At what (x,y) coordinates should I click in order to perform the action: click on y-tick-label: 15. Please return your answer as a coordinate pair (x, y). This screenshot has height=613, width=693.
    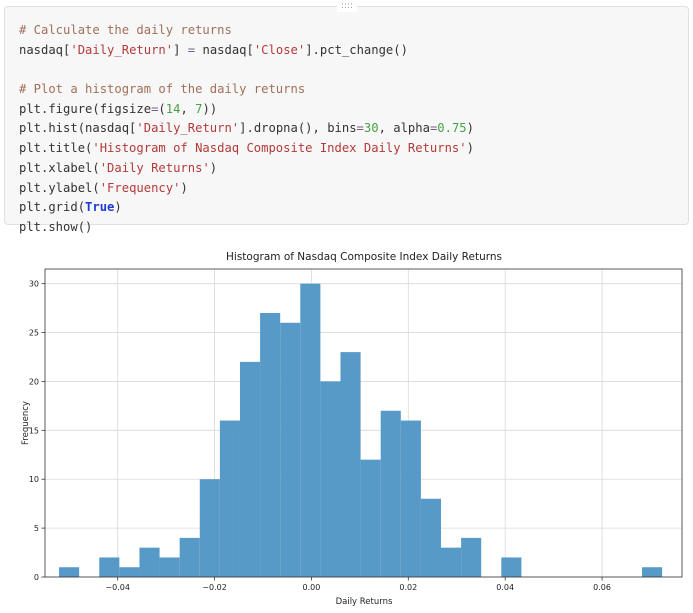
    Looking at the image, I should click on (34, 430).